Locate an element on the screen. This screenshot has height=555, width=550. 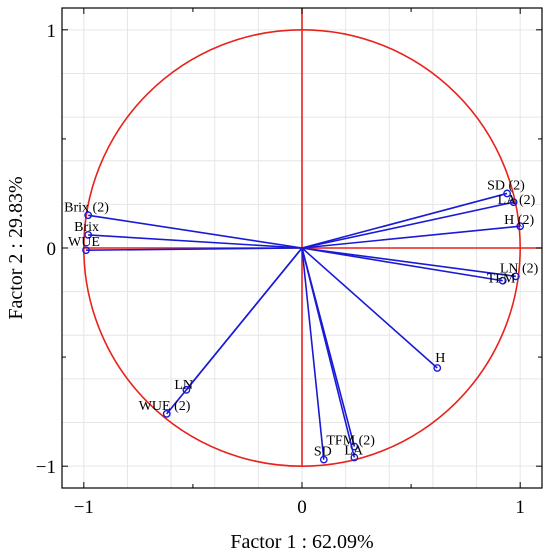
y-axis-title: Factor 2 : 29.83% is located at coordinates (16, 247).